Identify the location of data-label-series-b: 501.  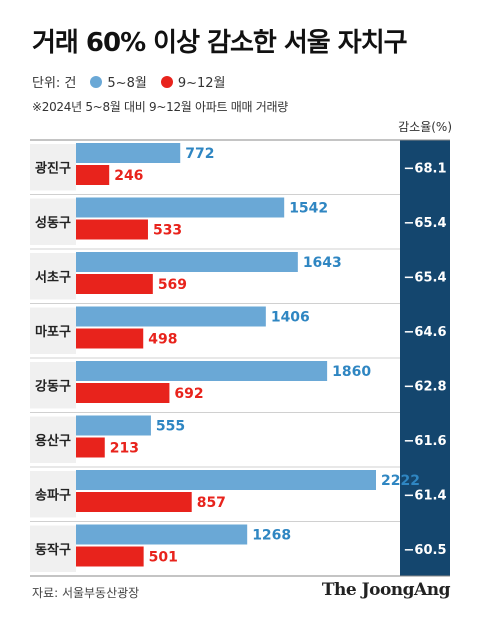
(163, 558).